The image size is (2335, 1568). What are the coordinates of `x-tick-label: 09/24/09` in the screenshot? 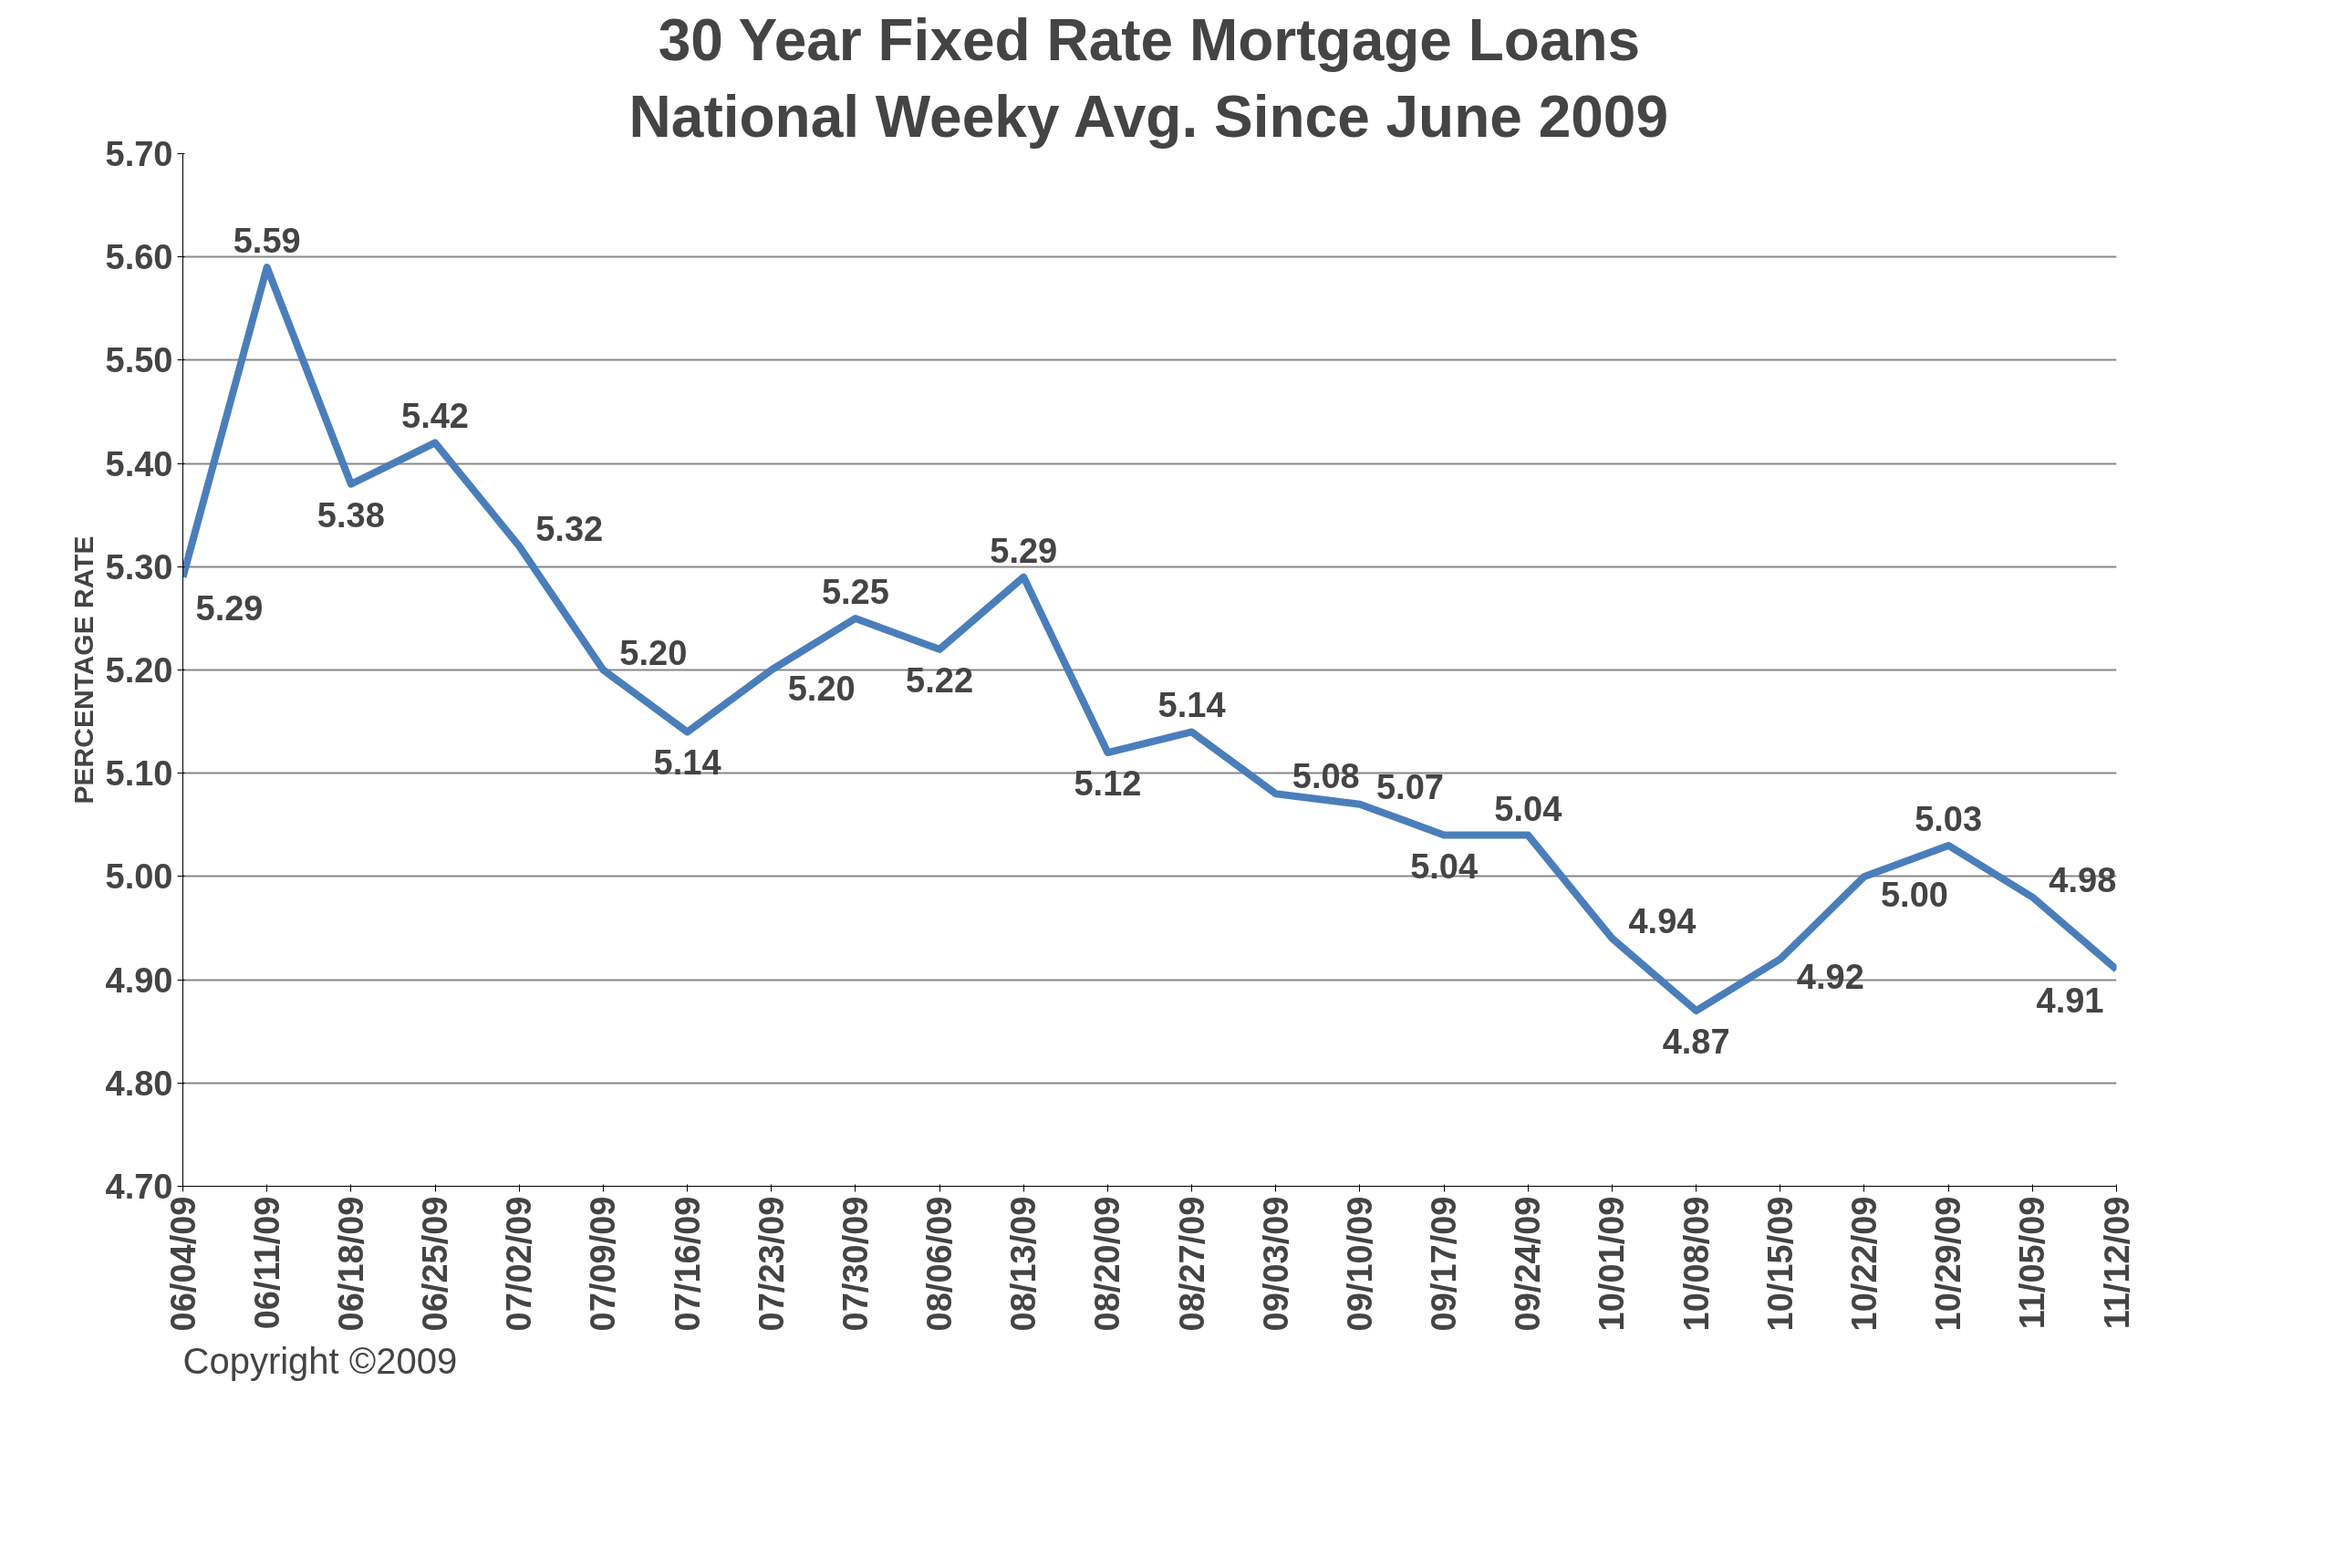 It's located at (1528, 1264).